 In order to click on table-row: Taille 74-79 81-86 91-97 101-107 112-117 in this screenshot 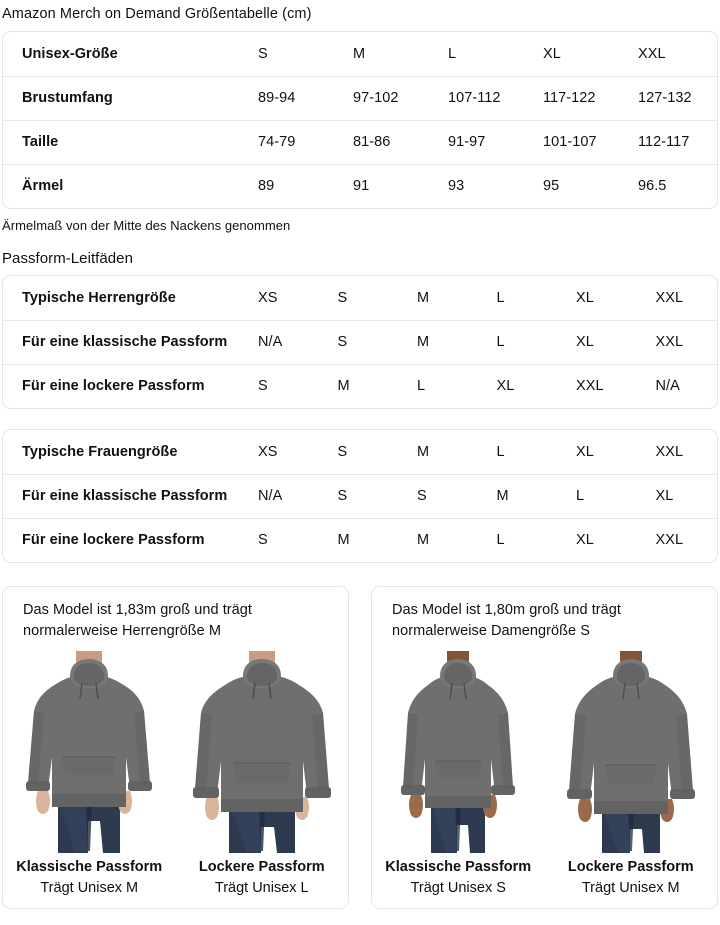, I will do `click(360, 141)`.